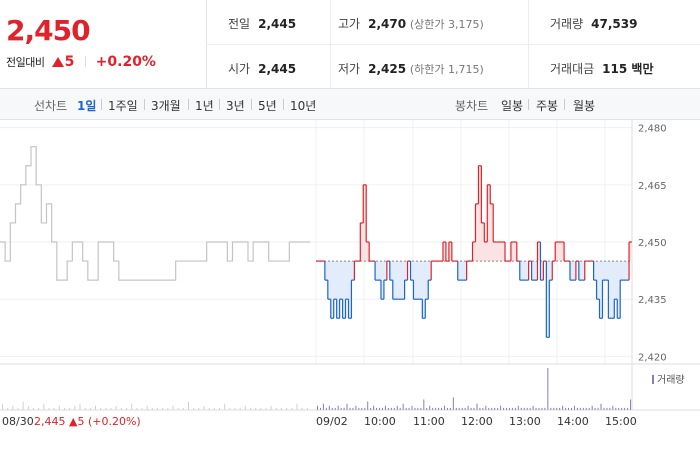  Describe the element at coordinates (547, 106) in the screenshot. I see `tab-weekly-candle: 주봉` at that location.